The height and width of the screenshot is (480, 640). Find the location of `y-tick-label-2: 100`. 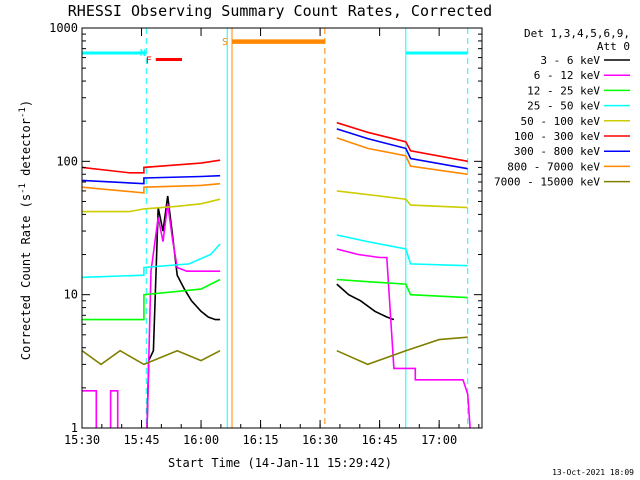

y-tick-label-2: 100 is located at coordinates (67, 161).